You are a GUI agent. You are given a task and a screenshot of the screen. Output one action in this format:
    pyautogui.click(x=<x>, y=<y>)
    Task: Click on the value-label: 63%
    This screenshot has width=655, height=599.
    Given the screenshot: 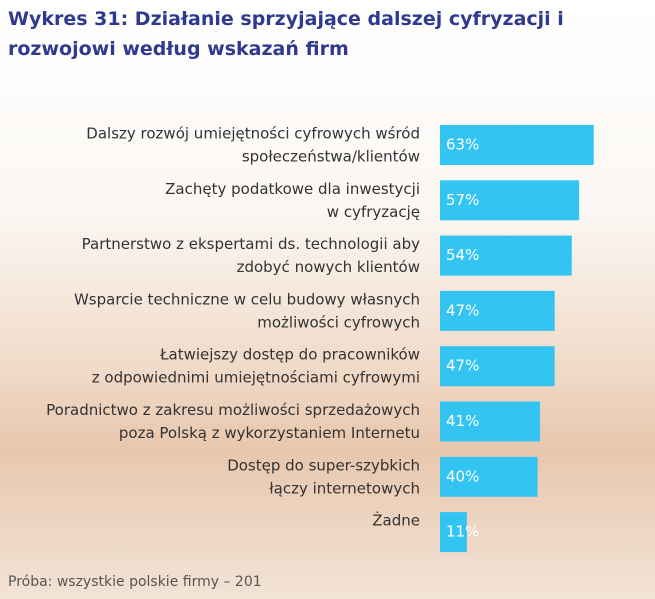 What is the action you would take?
    pyautogui.click(x=462, y=145)
    